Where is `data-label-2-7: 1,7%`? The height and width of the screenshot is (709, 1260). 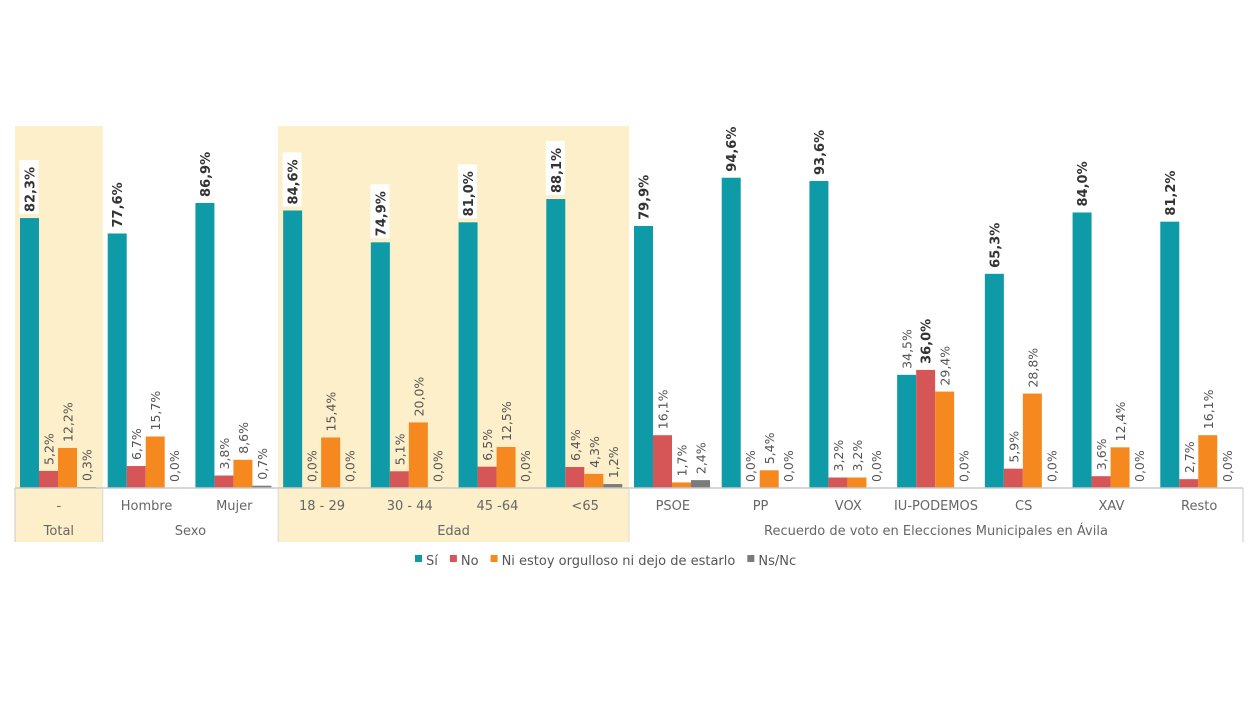
data-label-2-7: 1,7% is located at coordinates (682, 461).